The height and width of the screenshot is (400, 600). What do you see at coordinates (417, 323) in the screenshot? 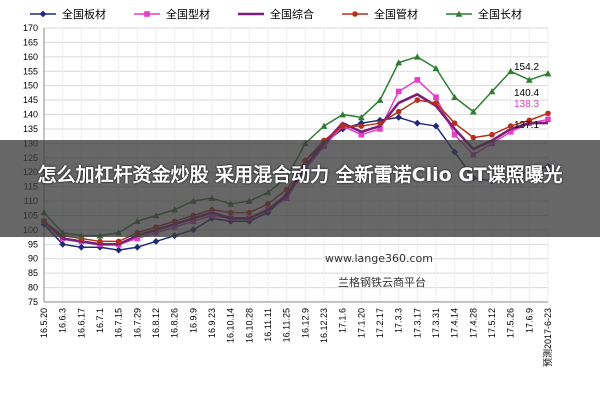
I see `x-tick-label: 17.3.17` at bounding box center [417, 323].